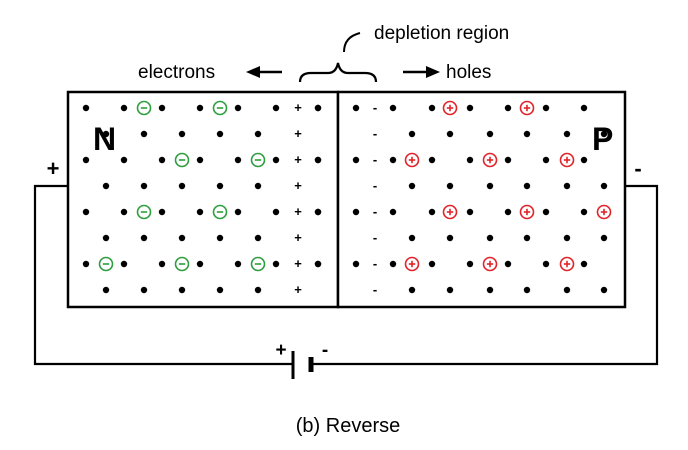  What do you see at coordinates (433, 72) in the screenshot?
I see `holes-arrow-head` at bounding box center [433, 72].